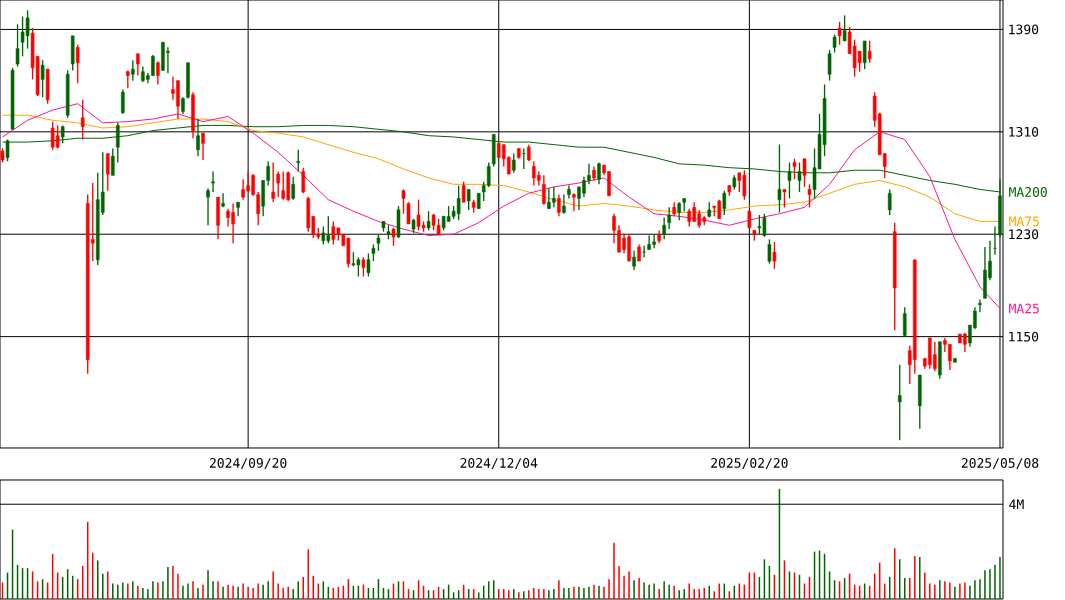  I want to click on y-tick-label: 1310, so click(1024, 131).